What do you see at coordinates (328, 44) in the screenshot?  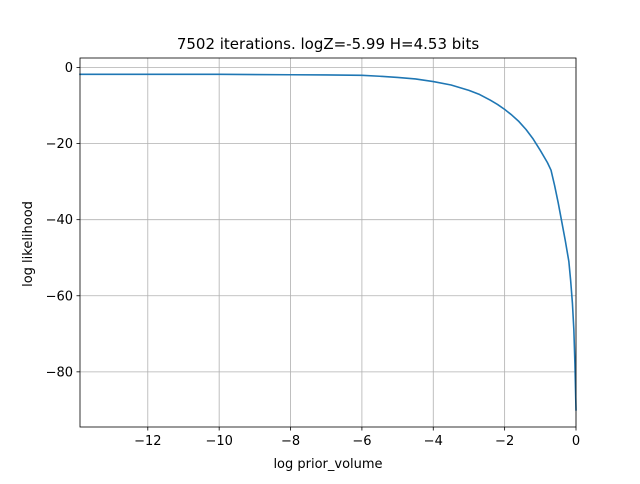 I see `chart-title: 7502 iterations. logZ=-5.99 H=4.53 bits` at bounding box center [328, 44].